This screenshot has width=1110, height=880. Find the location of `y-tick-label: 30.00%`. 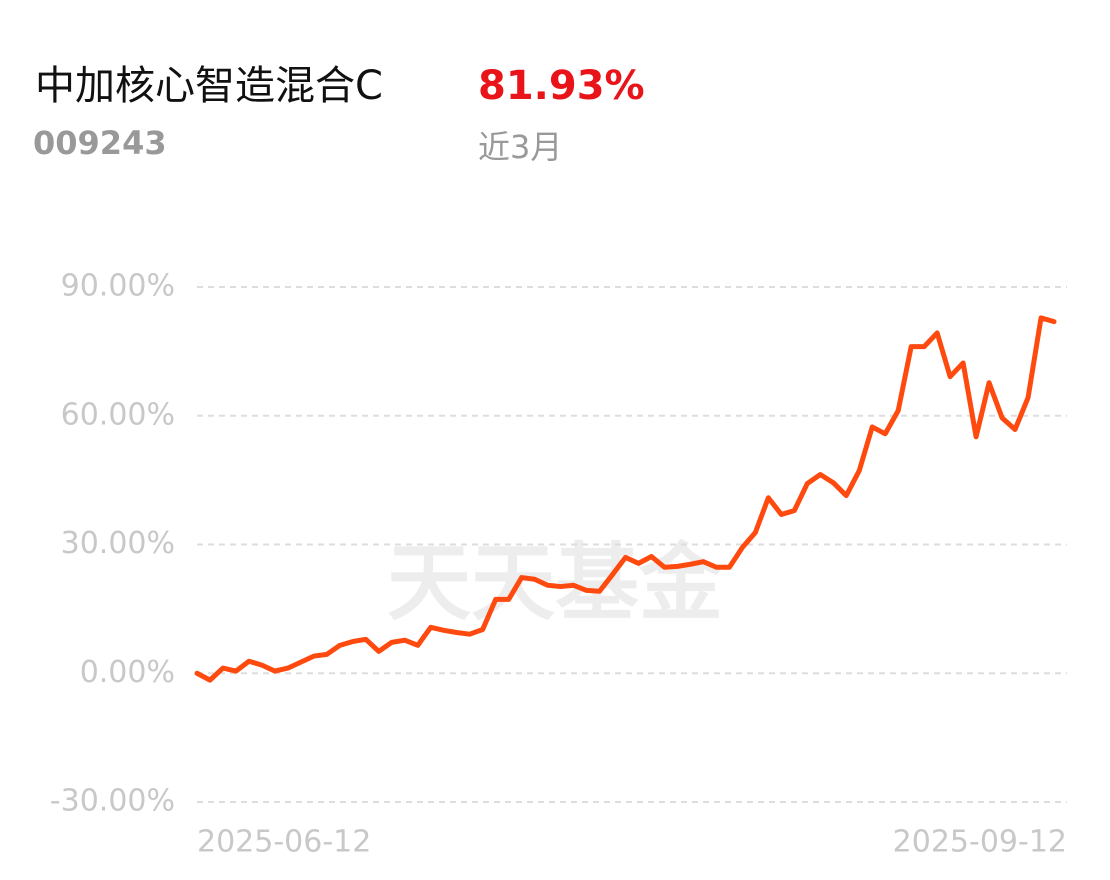

y-tick-label: 30.00% is located at coordinates (118, 543).